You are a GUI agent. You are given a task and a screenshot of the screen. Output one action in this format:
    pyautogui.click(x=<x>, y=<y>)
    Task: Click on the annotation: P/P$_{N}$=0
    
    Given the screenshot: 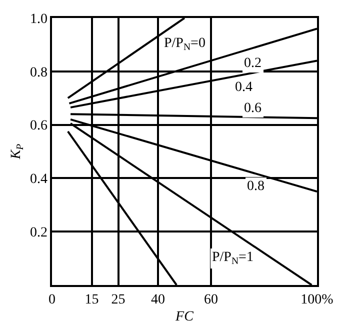 What is the action you would take?
    pyautogui.click(x=185, y=44)
    